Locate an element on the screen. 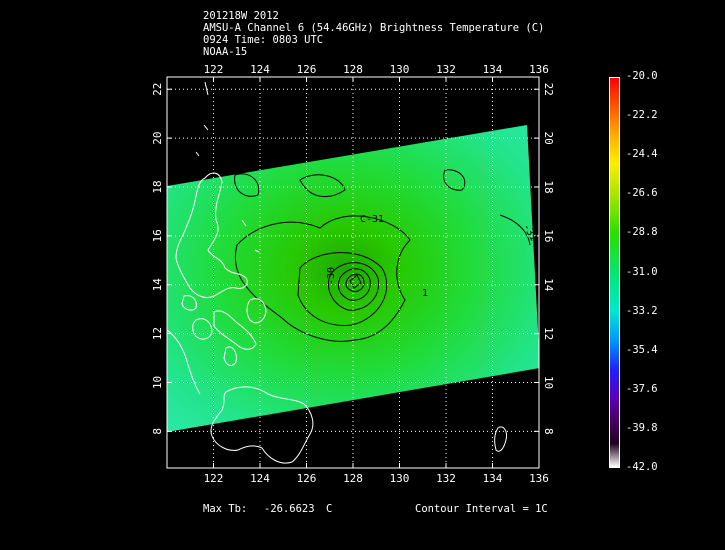  lon-label-bottom: 122 is located at coordinates (214, 478).